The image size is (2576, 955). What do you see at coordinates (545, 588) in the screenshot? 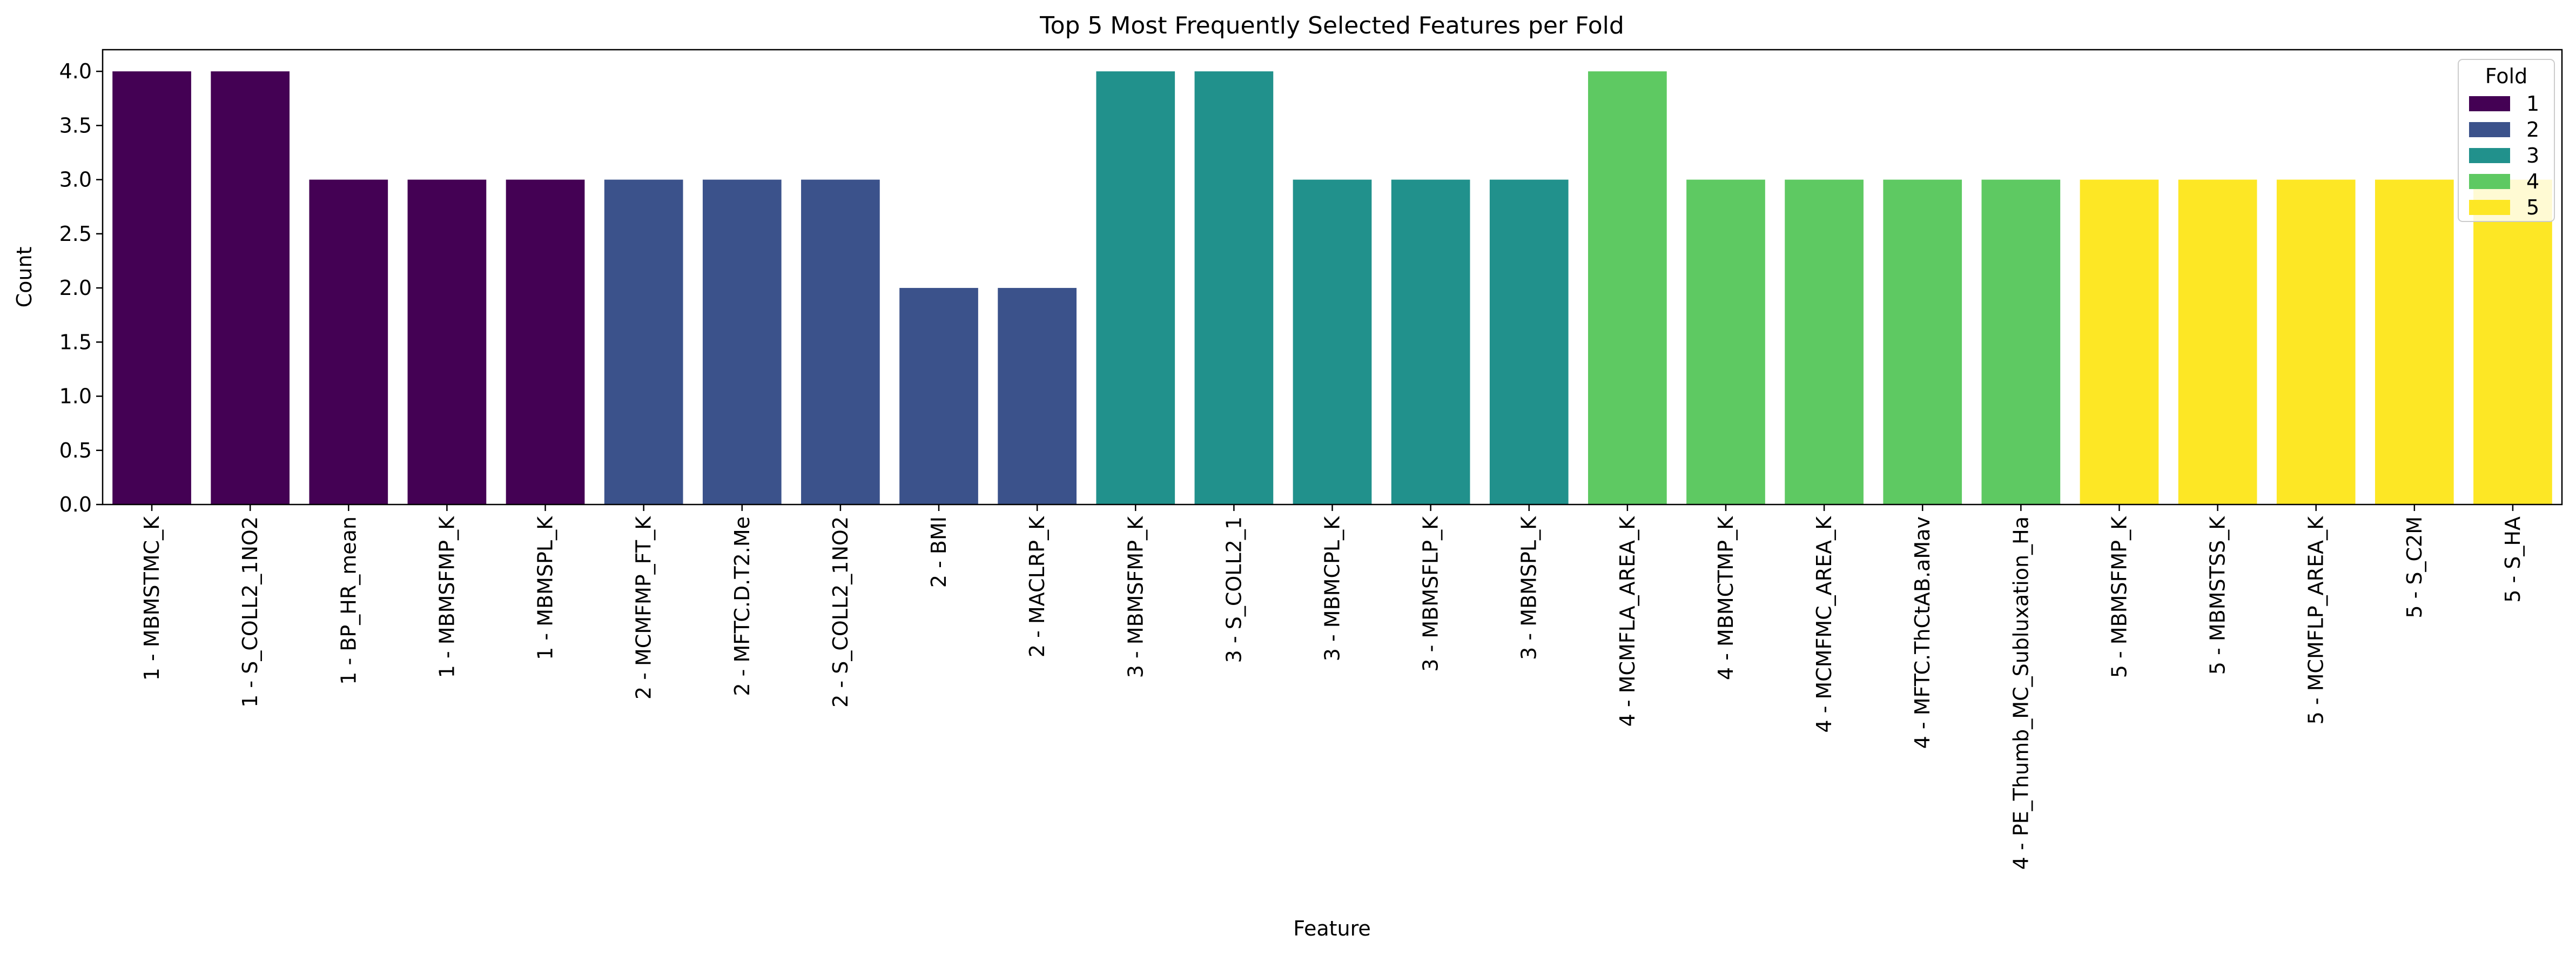
I see `x-tick-label: 1 - MBMSPL_K` at bounding box center [545, 588].